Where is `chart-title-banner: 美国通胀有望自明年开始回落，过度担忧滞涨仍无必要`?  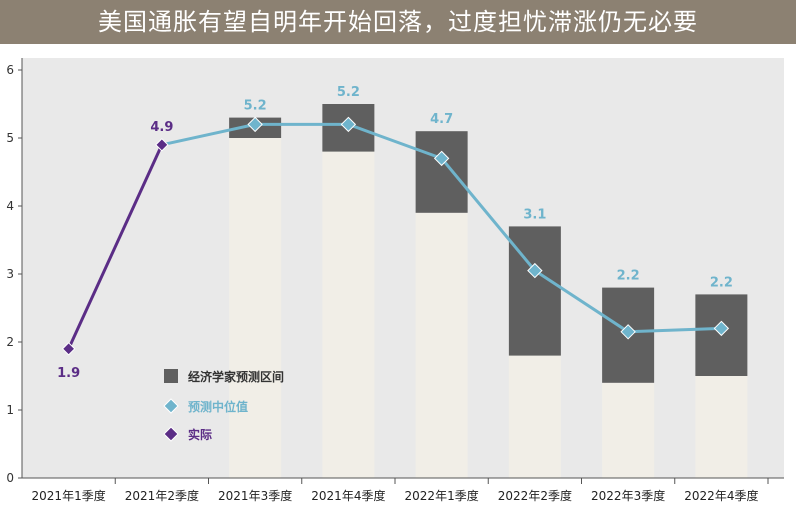
chart-title-banner: 美国通胀有望自明年开始回落，过度担忧滞涨仍无必要 is located at coordinates (398, 22).